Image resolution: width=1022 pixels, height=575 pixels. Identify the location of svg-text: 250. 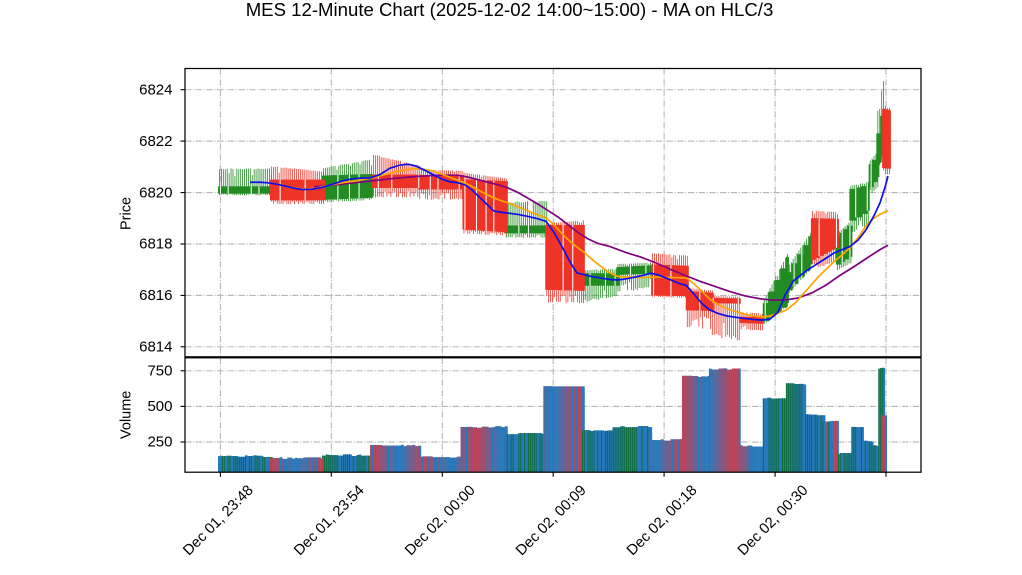
(159, 442).